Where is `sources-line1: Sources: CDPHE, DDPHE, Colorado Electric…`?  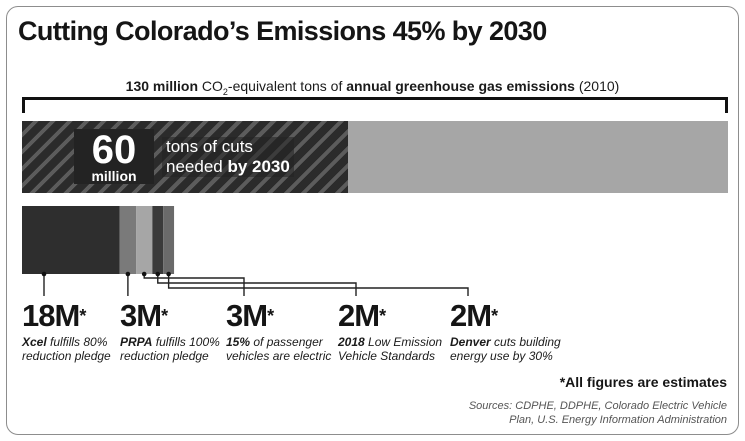 sources-line1: Sources: CDPHE, DDPHE, Colorado Electric… is located at coordinates (597, 406).